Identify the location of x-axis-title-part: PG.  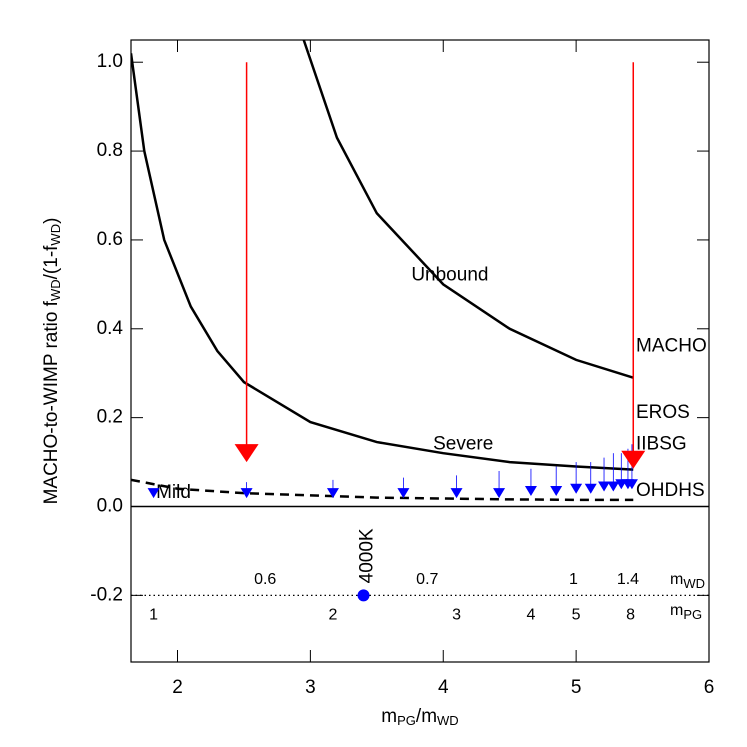
(406, 720).